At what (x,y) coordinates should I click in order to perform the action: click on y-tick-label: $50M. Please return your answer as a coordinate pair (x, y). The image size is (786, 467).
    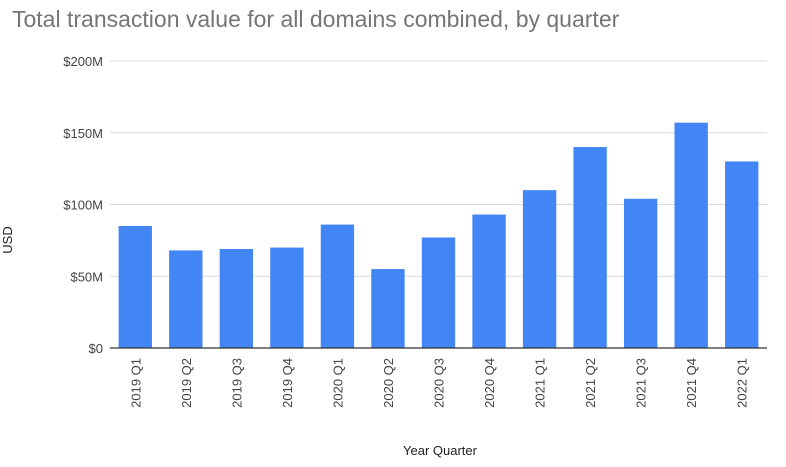
    Looking at the image, I should click on (86, 276).